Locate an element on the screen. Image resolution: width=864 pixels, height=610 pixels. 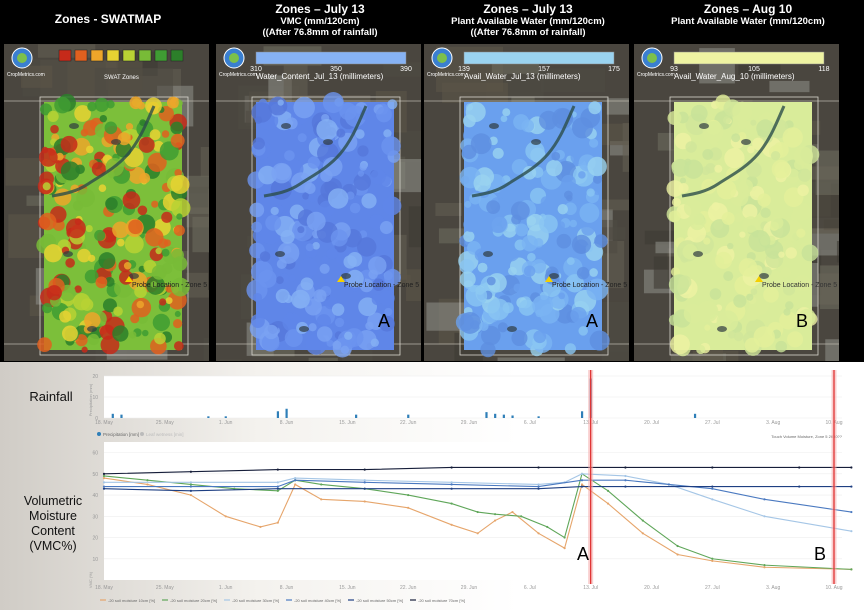
creek-path is located at coordinates (733, 151).